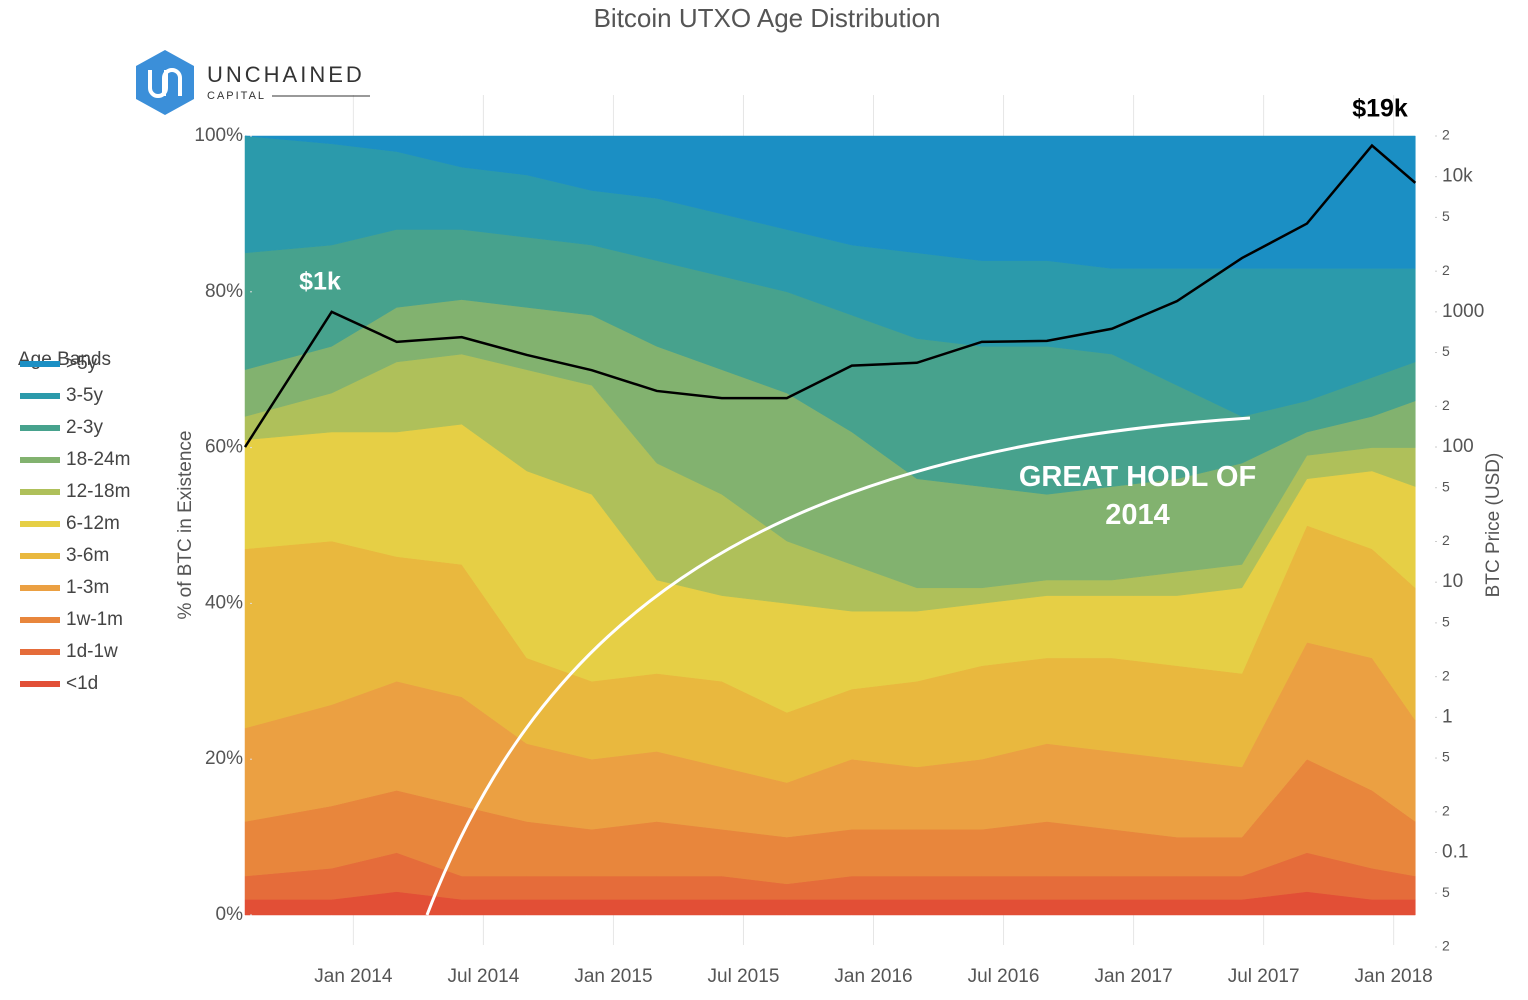  Describe the element at coordinates (744, 976) in the screenshot. I see `x-tick-label: Jul 2015` at that location.